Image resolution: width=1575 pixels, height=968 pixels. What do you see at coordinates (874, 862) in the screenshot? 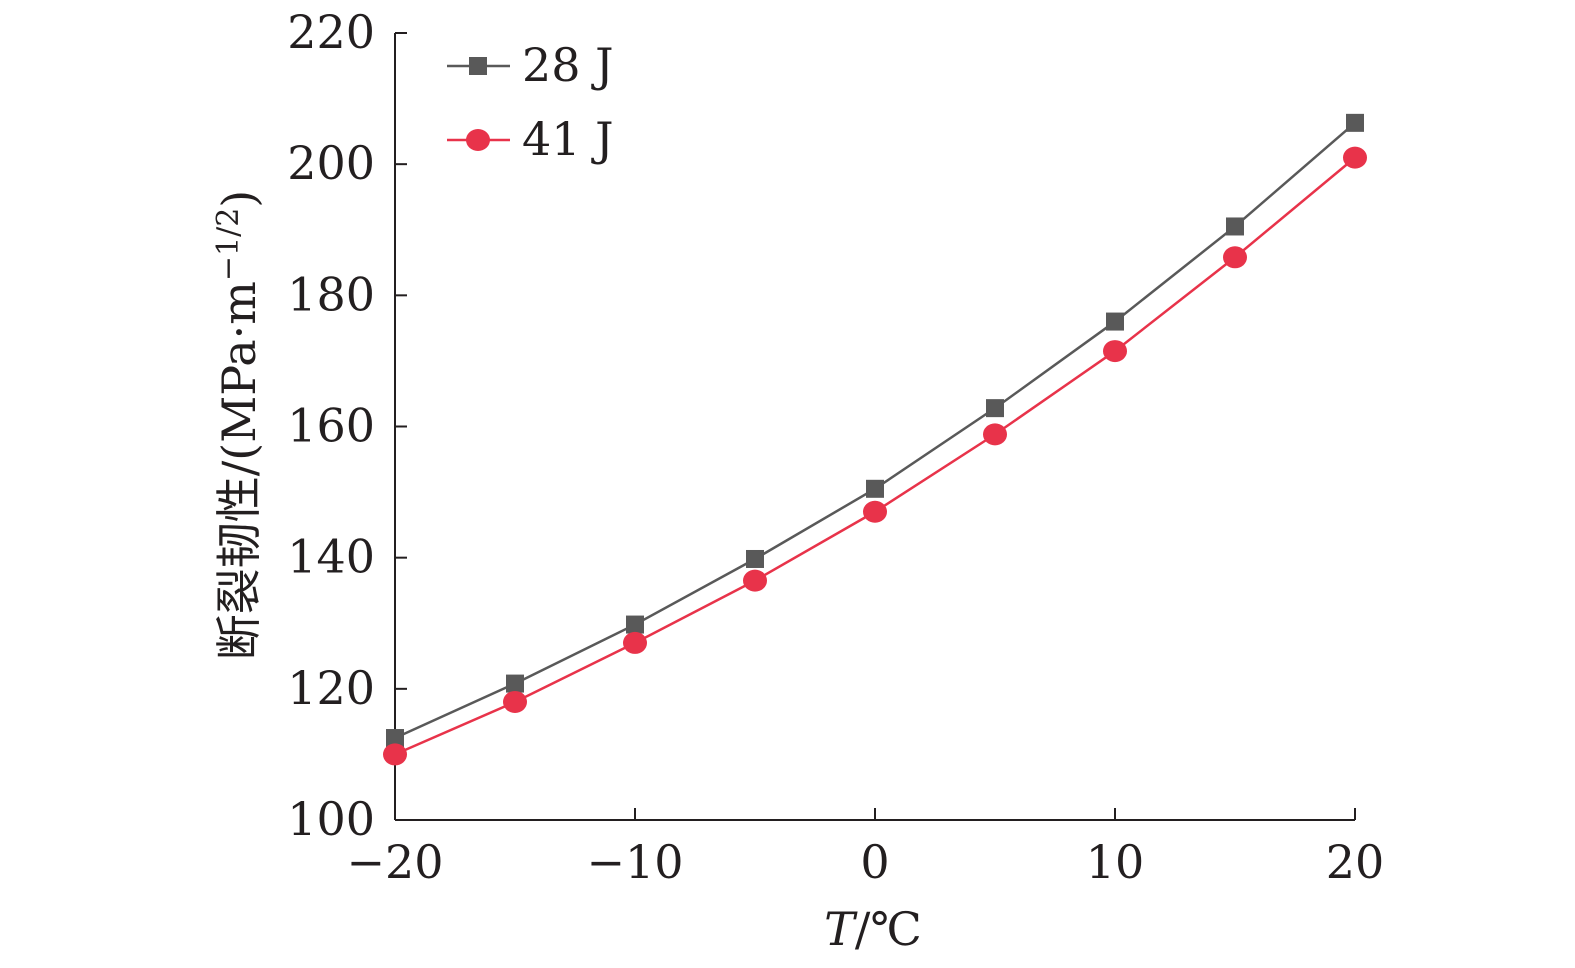
I see `x-tick-label: 0` at bounding box center [874, 862].